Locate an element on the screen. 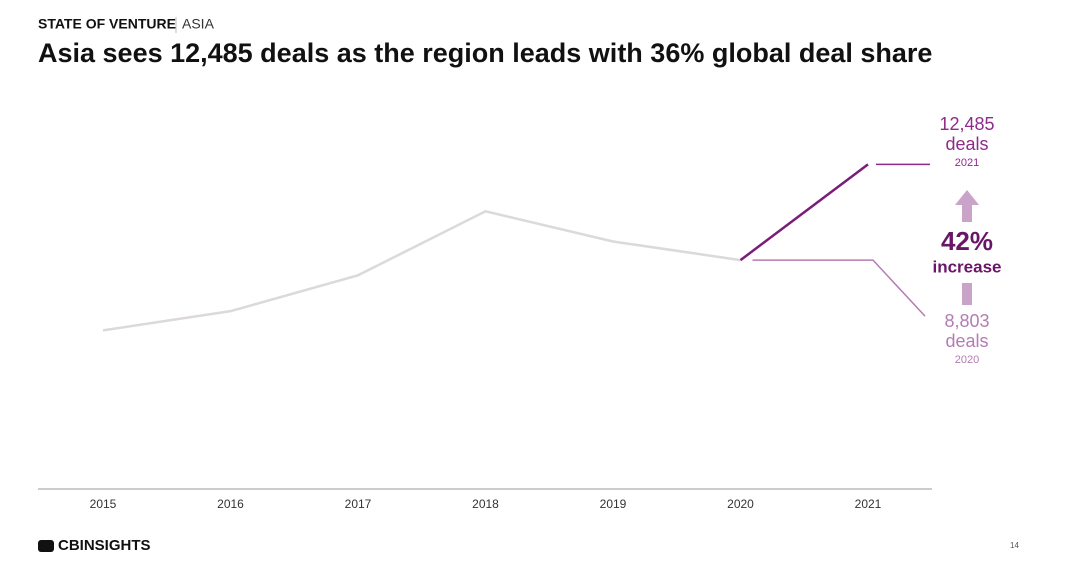 The width and height of the screenshot is (1080, 577). leader-line is located at coordinates (839, 288).